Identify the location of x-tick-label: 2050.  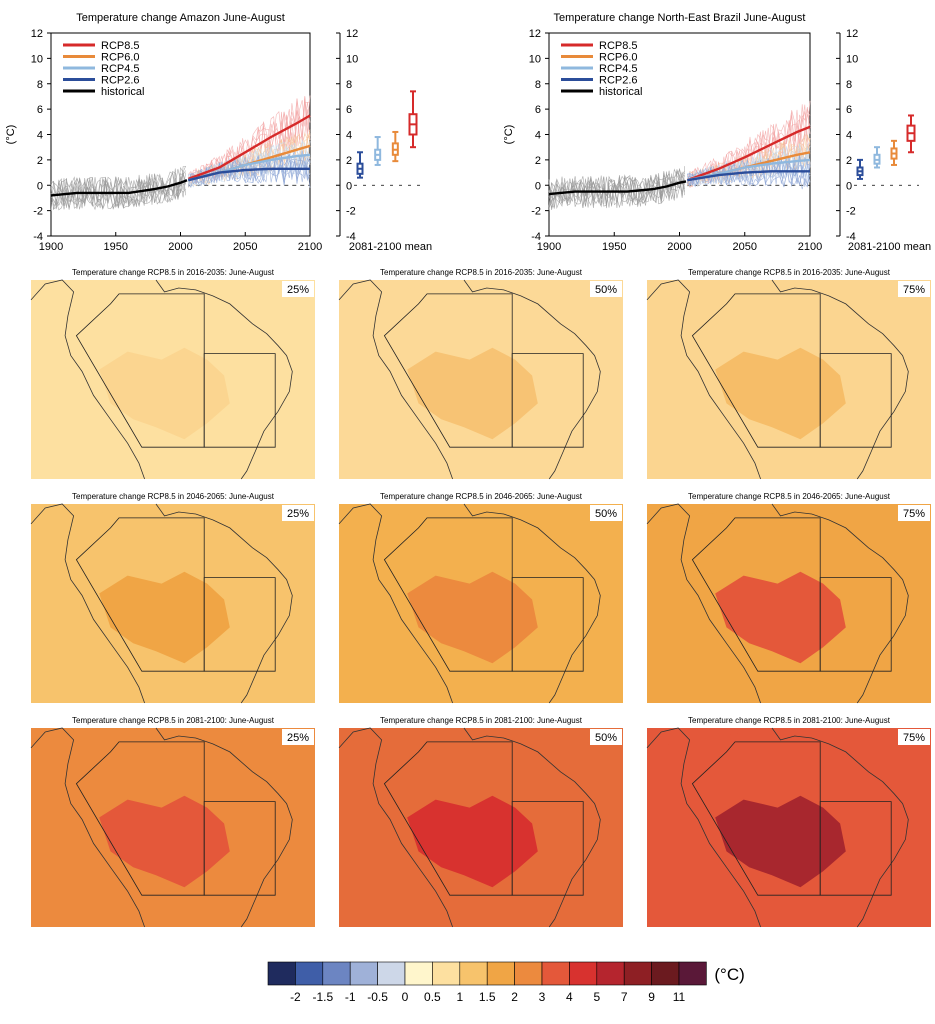
(245, 247).